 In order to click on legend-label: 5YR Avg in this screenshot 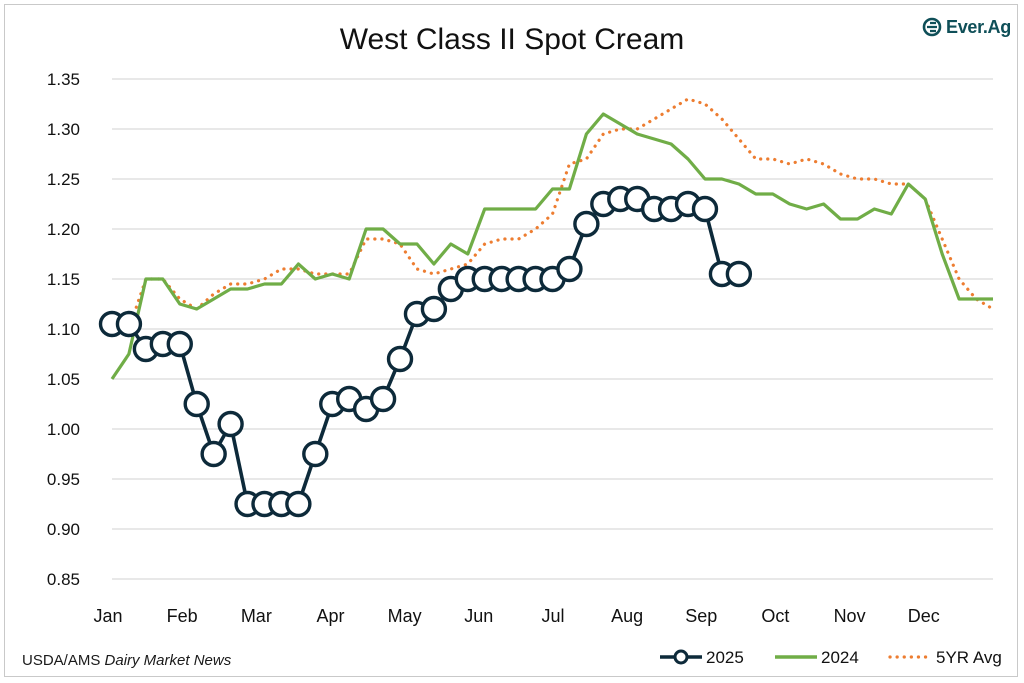, I will do `click(969, 657)`.